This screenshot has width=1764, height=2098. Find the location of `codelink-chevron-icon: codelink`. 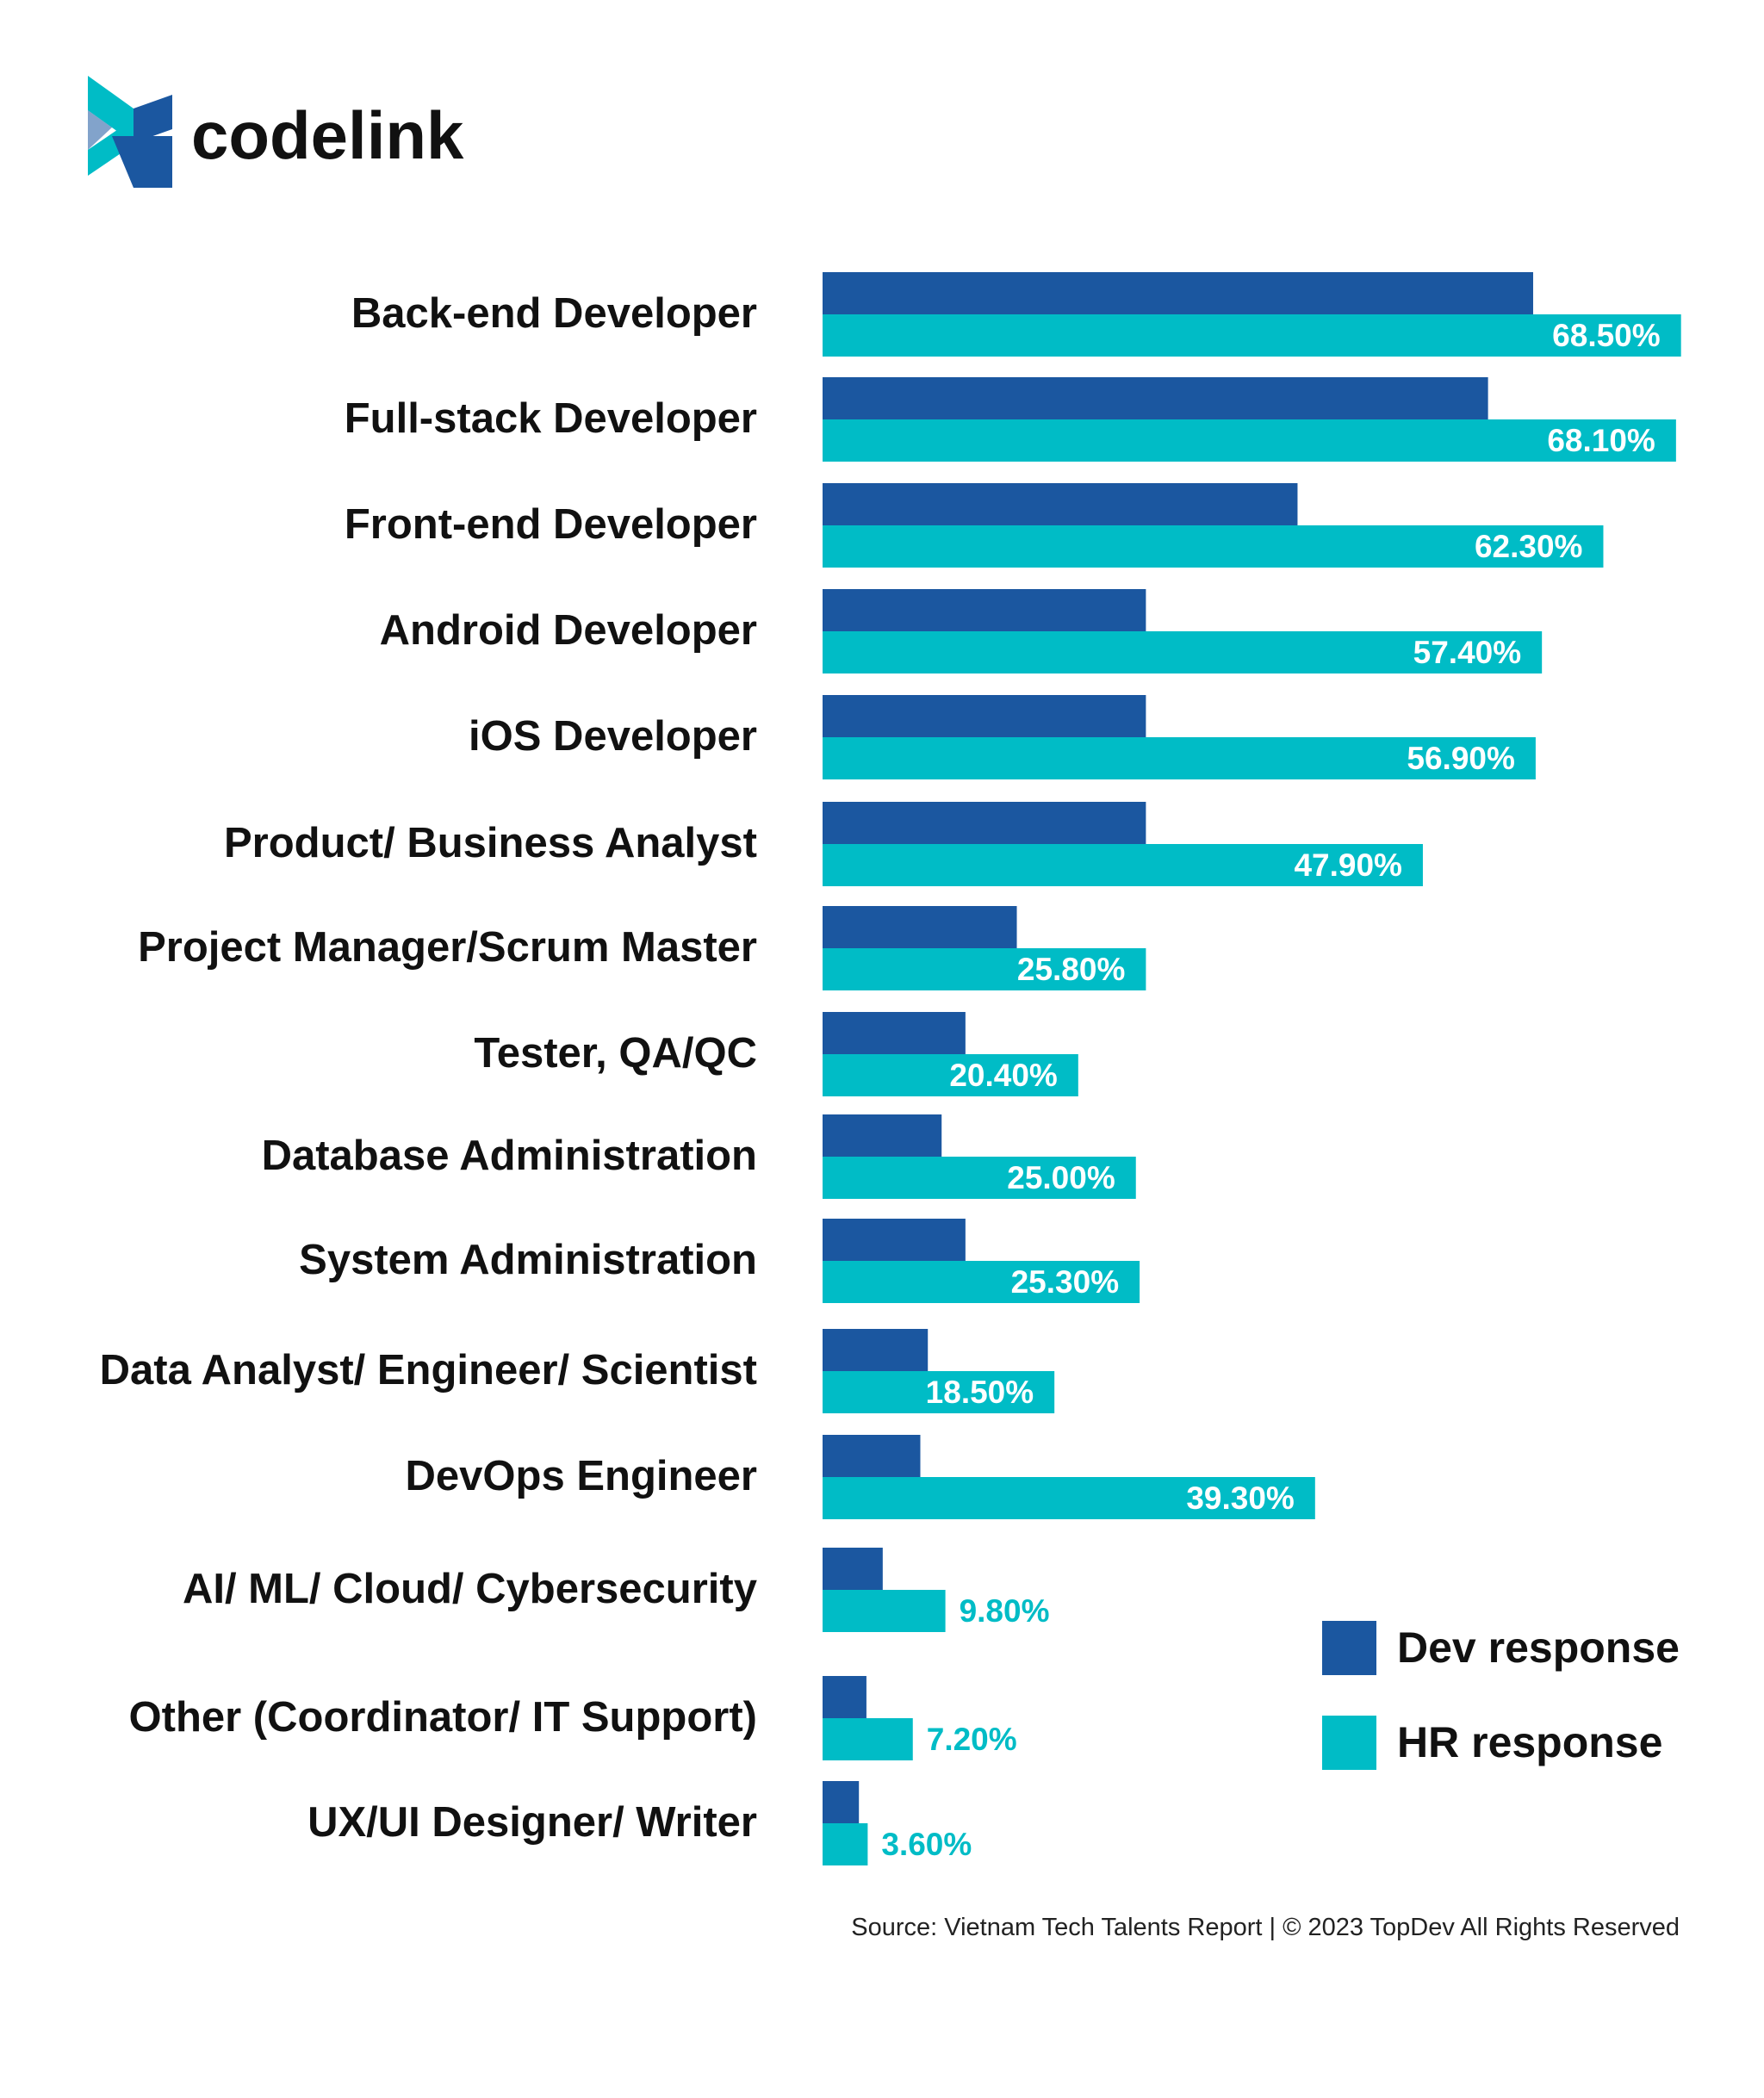

codelink-chevron-icon: codelink is located at coordinates (276, 132).